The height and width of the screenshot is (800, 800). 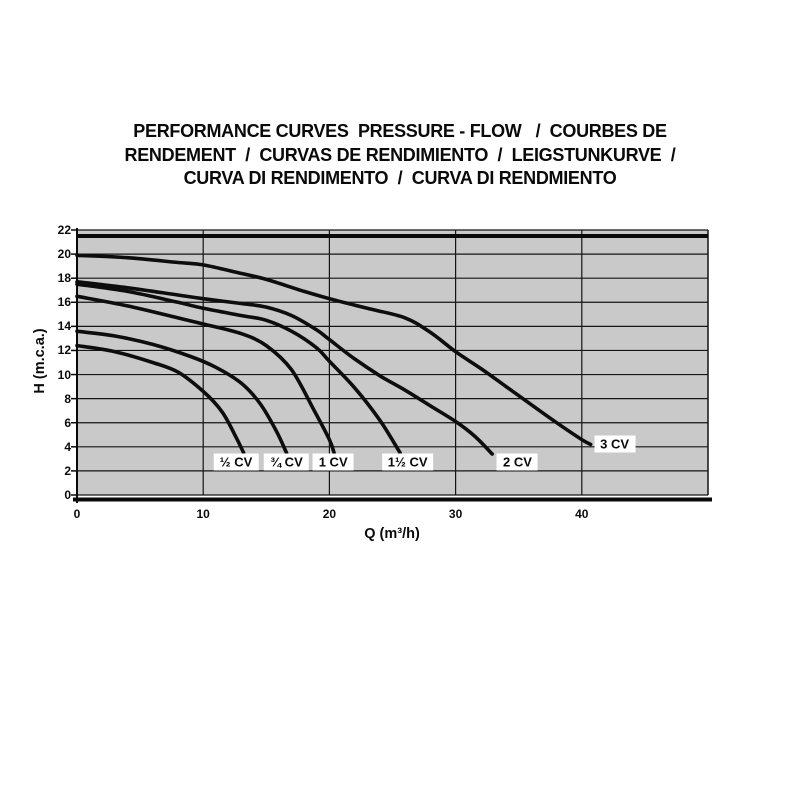 I want to click on y-tick-label-6: 6, so click(x=67, y=422).